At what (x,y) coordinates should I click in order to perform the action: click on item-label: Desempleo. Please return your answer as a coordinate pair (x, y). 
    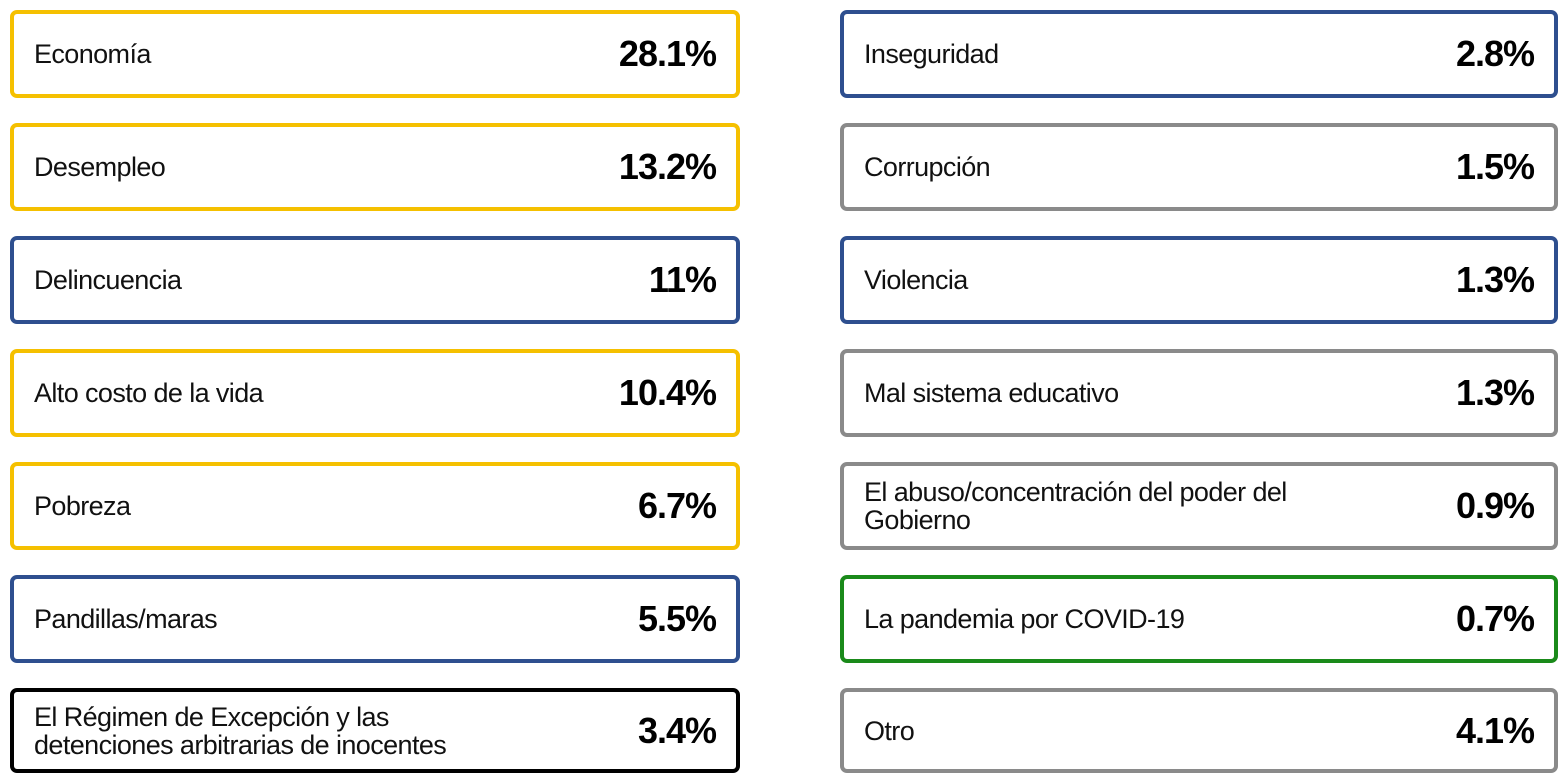
    Looking at the image, I should click on (100, 167).